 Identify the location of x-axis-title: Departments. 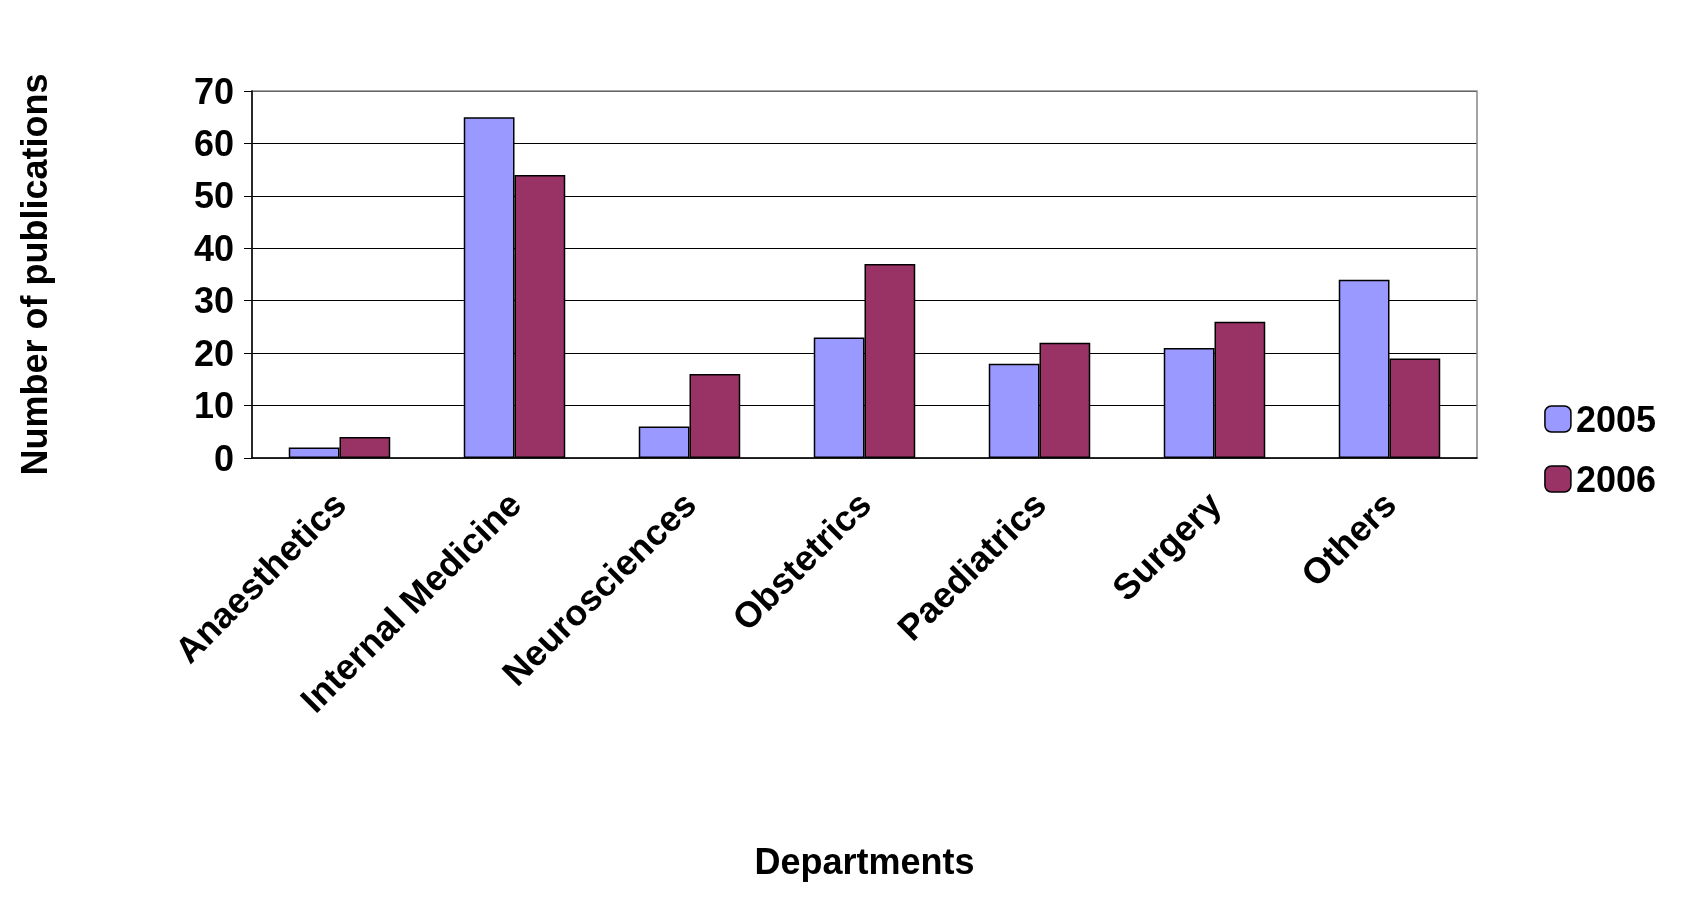
(864, 861).